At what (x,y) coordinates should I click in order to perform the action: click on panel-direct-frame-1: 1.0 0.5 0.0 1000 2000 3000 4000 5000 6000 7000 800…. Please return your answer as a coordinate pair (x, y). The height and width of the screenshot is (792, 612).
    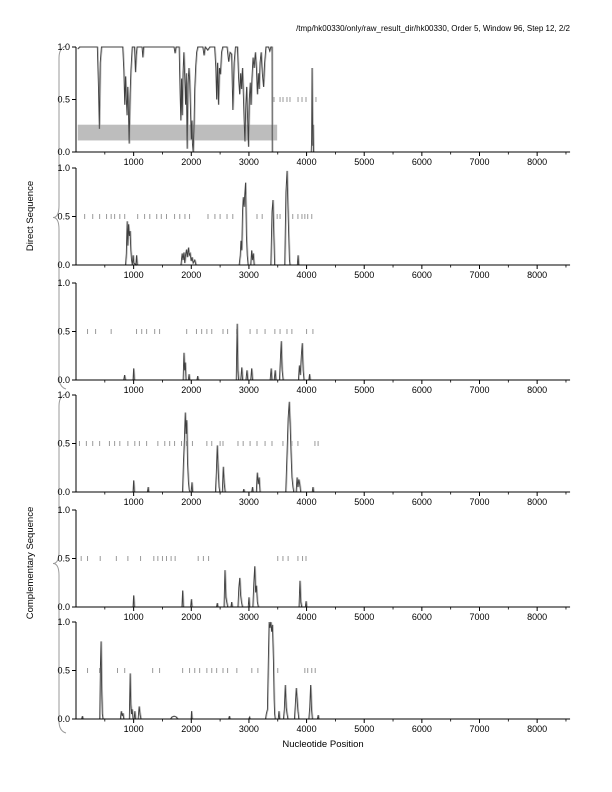
    Looking at the image, I should click on (314, 104).